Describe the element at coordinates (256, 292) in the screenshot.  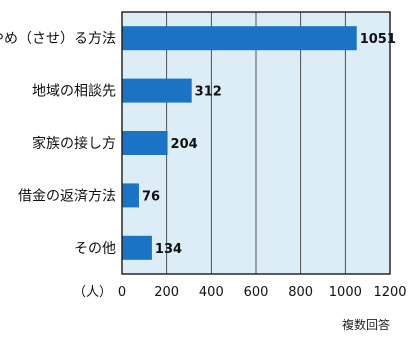
I see `x-tick-label-600: 600` at that location.